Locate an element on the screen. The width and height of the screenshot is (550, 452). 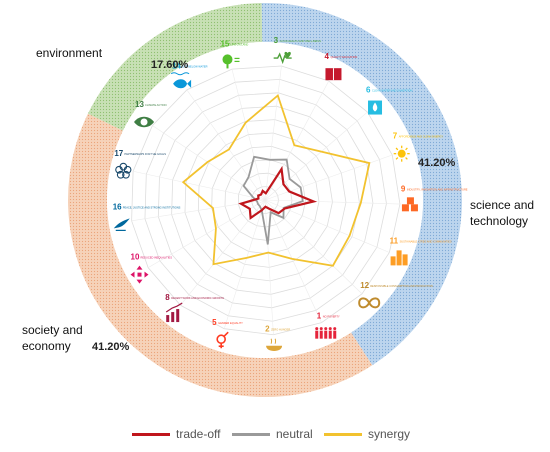
sdg-goal-number: 6 is located at coordinates (368, 90).